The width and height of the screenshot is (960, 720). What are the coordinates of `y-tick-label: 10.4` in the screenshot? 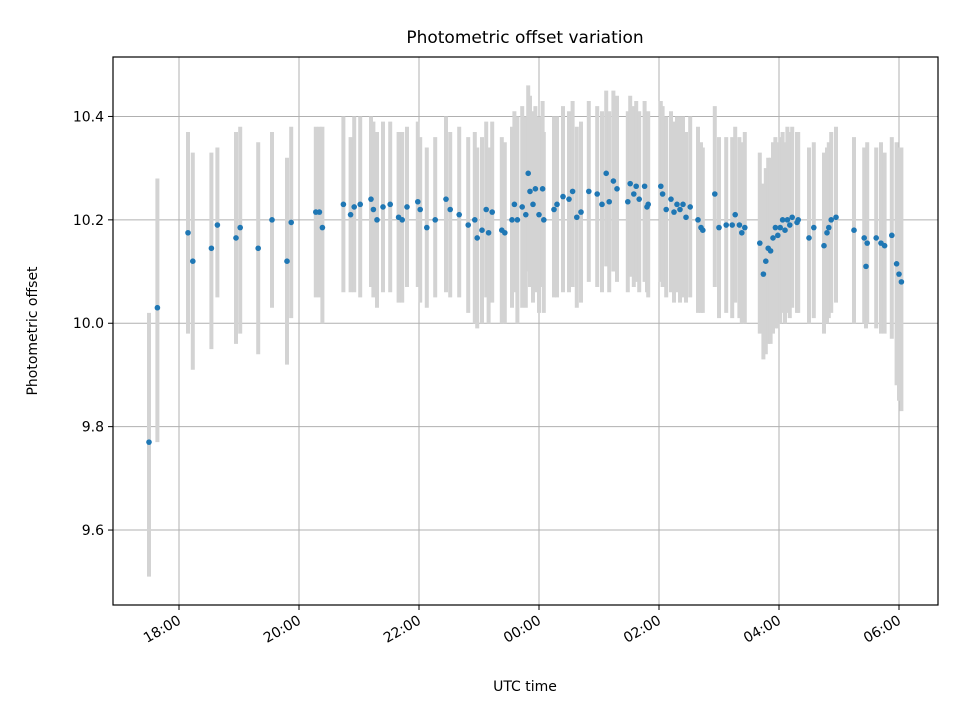 It's located at (88, 117).